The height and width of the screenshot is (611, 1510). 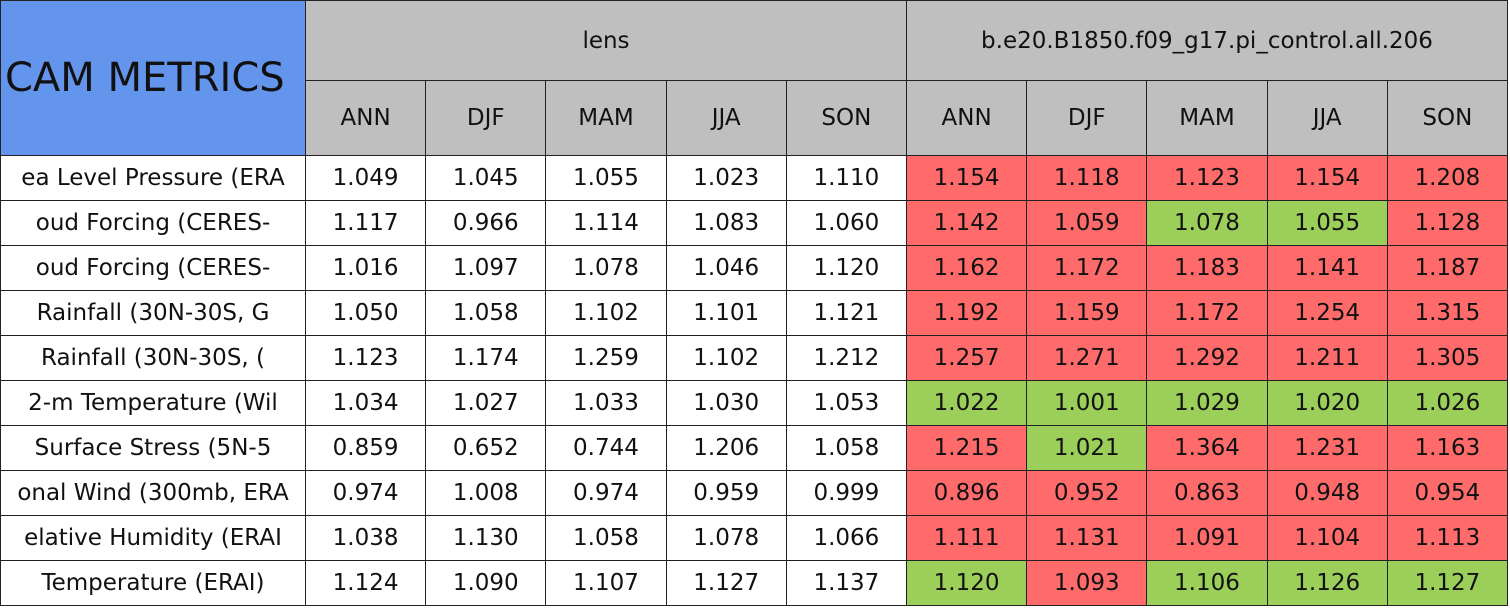 What do you see at coordinates (726, 403) in the screenshot?
I see `lens-value: 1.030` at bounding box center [726, 403].